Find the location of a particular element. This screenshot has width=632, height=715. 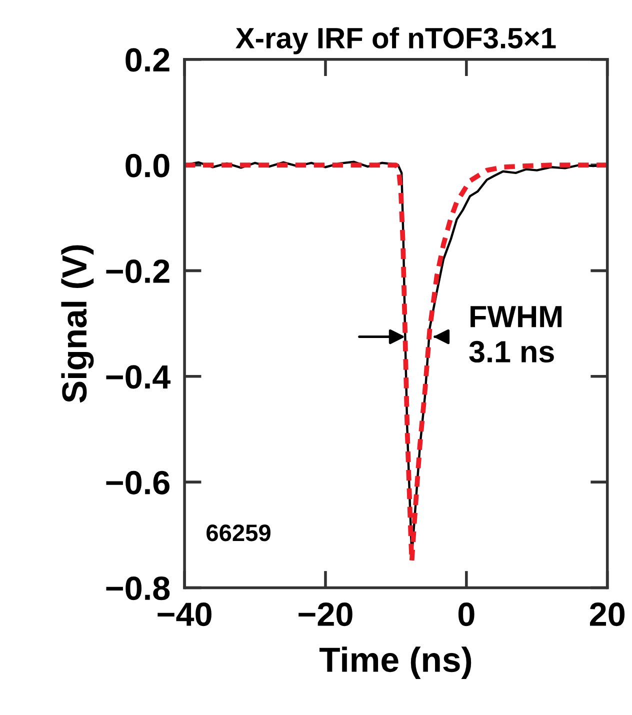

y-tick-label: −0.8 is located at coordinates (138, 588).